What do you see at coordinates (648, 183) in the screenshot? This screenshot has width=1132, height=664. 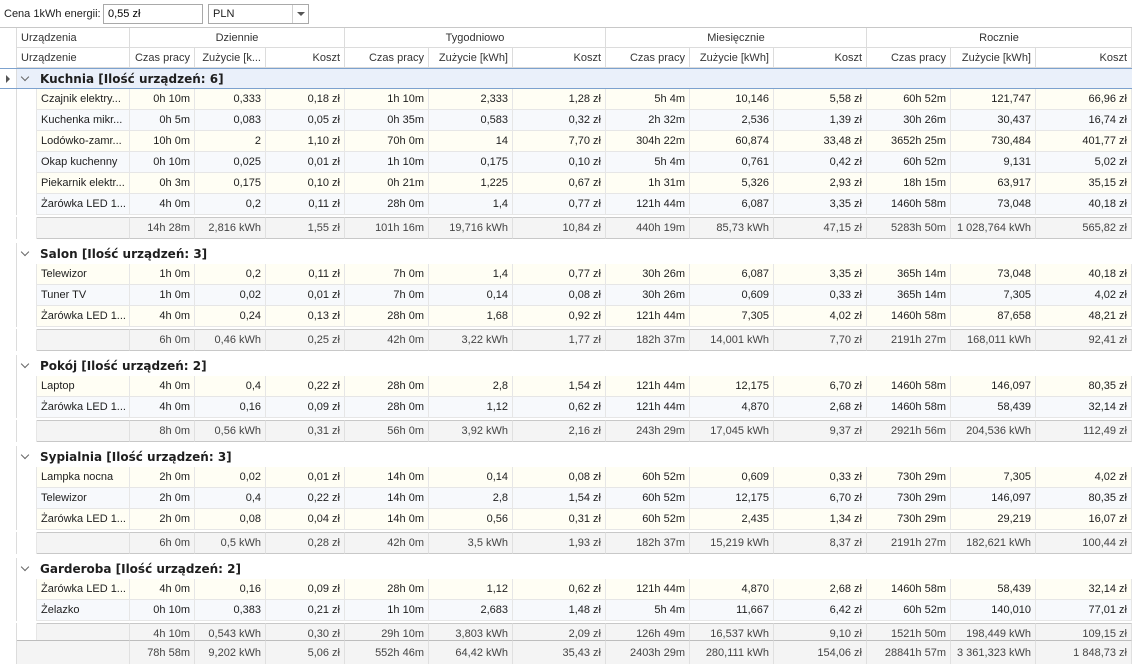 I see `table-cell: 1h 31m` at bounding box center [648, 183].